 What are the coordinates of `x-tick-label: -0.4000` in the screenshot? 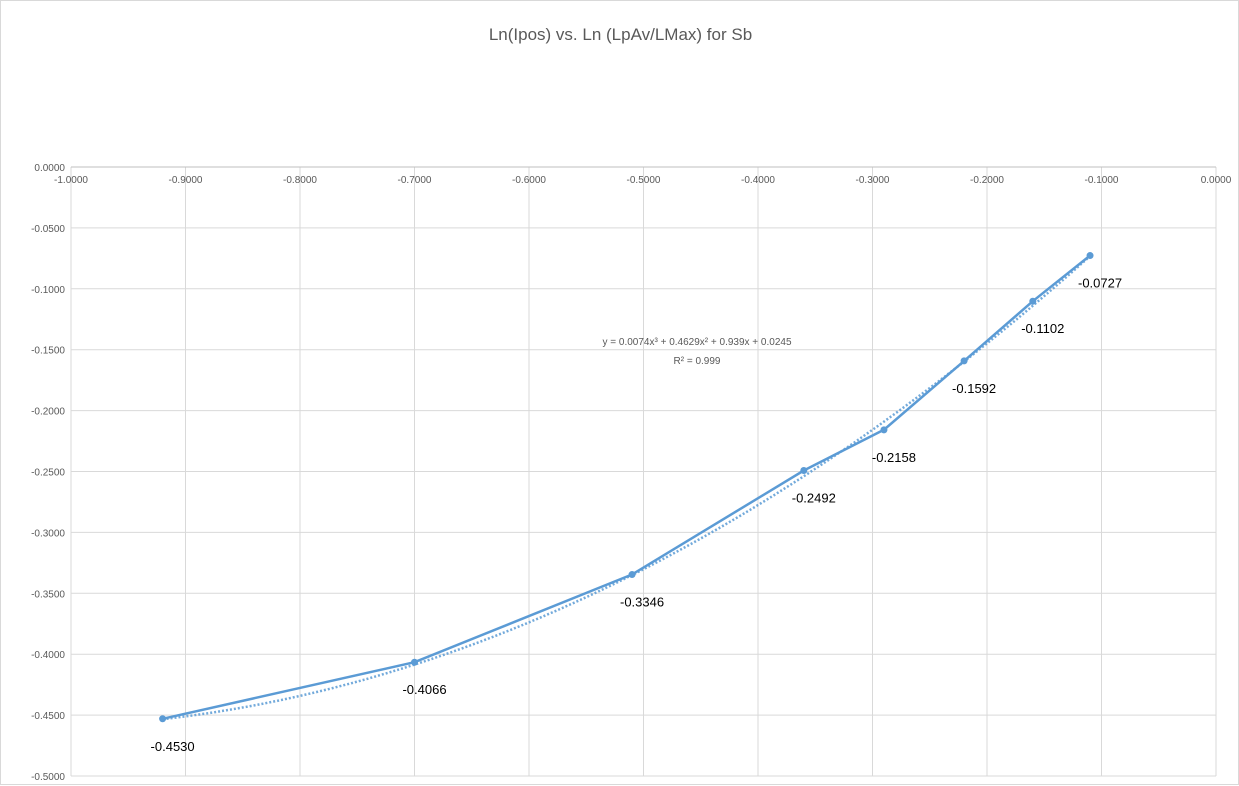 It's located at (758, 180).